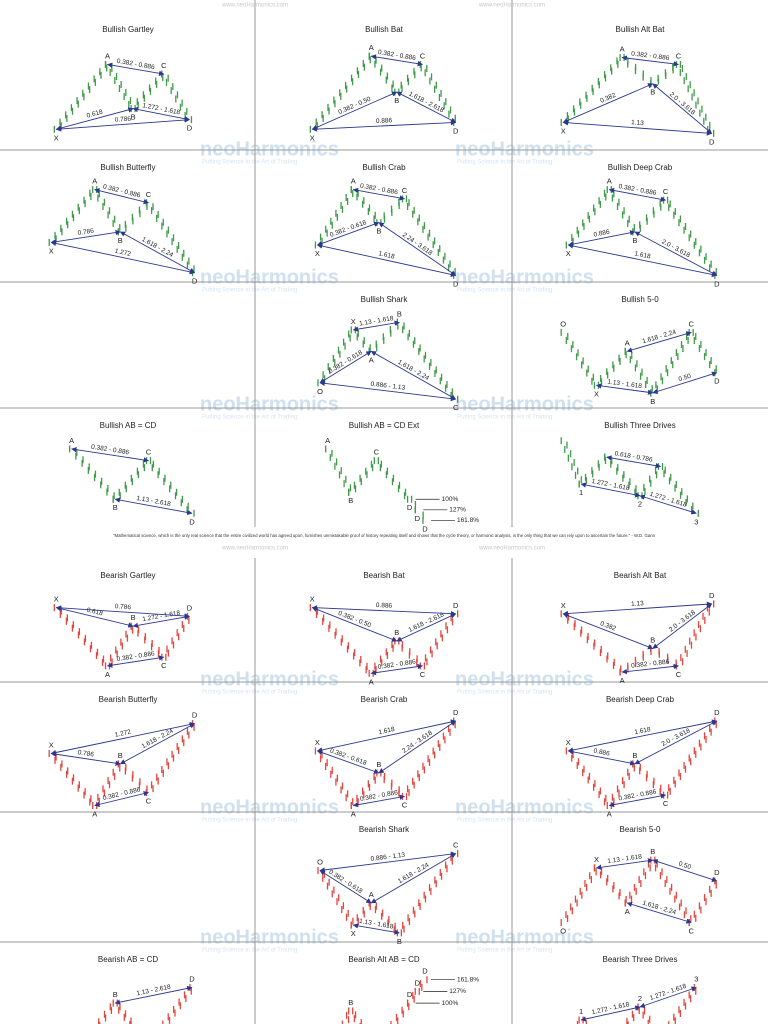 The width and height of the screenshot is (768, 1024). What do you see at coordinates (696, 521) in the screenshot?
I see `point-label: 3` at bounding box center [696, 521].